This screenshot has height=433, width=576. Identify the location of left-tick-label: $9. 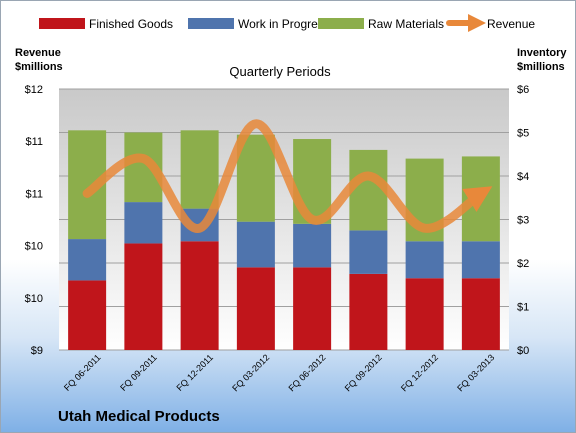
(37, 351).